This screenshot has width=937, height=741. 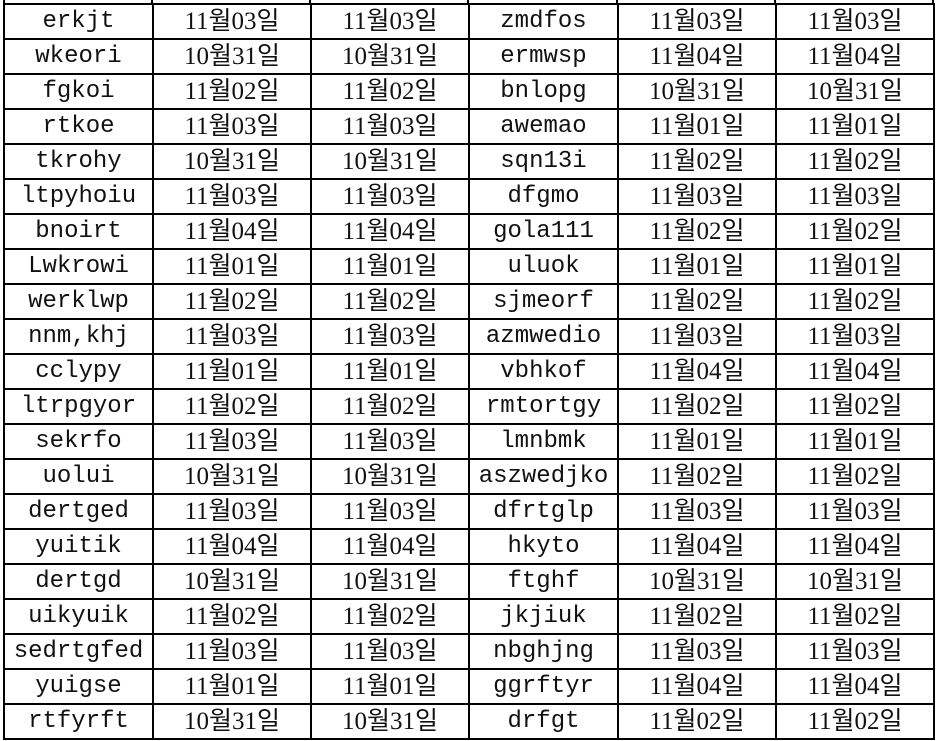 What do you see at coordinates (543, 266) in the screenshot?
I see `name-cell: uluok` at bounding box center [543, 266].